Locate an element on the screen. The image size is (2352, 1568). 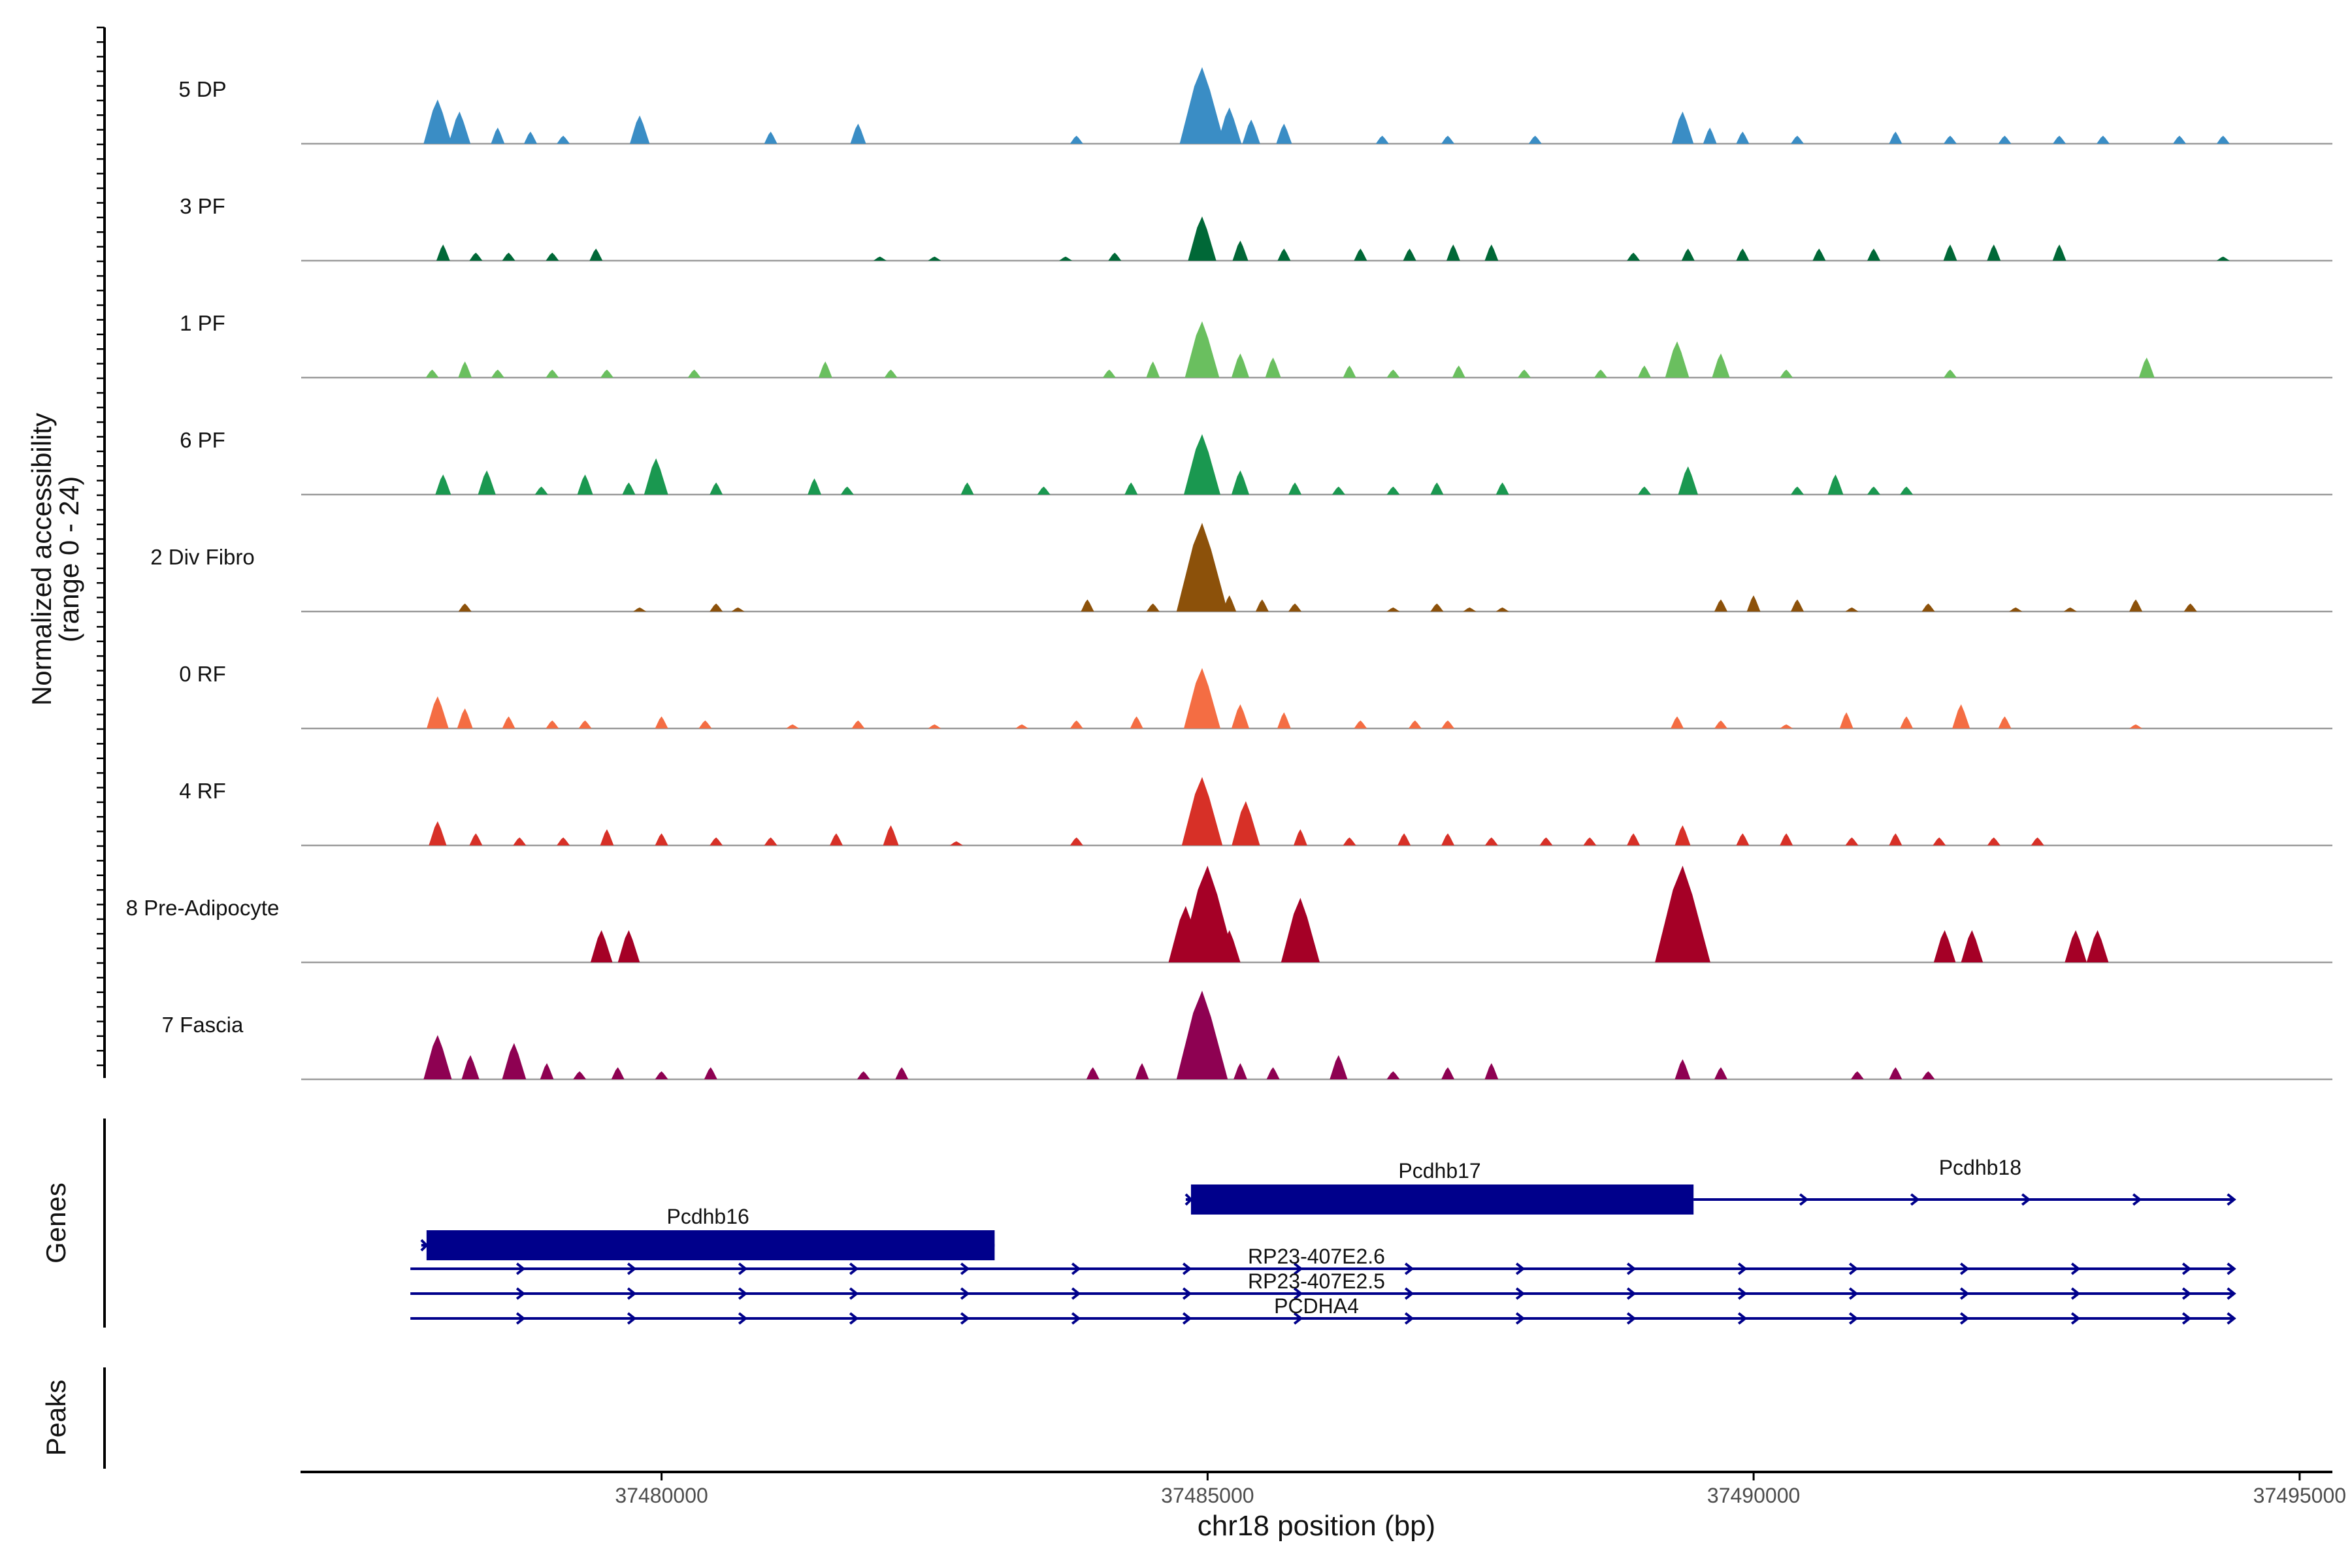
gene-label: PCDHA4 is located at coordinates (1316, 1306).